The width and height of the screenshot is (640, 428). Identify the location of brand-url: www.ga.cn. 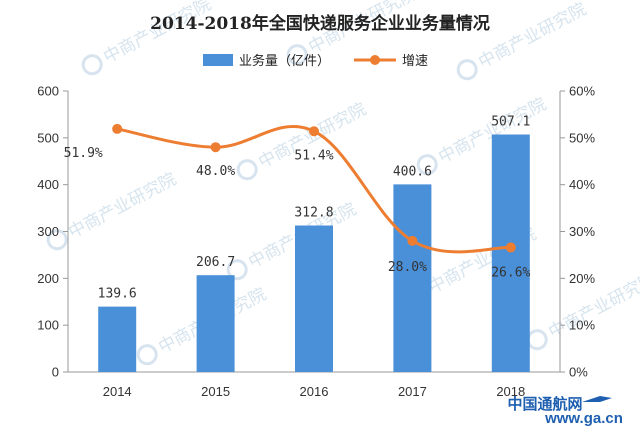
(583, 418).